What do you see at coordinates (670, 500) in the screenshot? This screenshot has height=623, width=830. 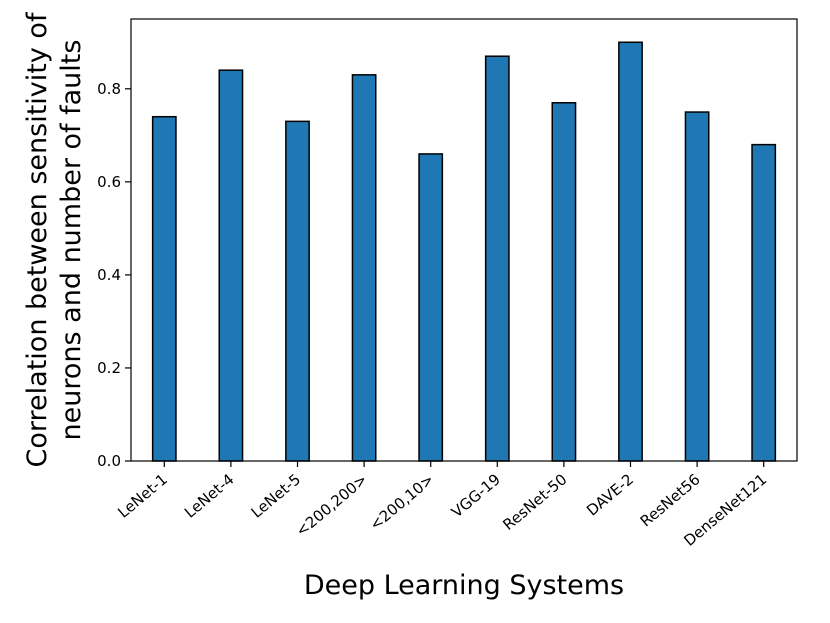 I see `x-tick-label-8: ResNet56` at bounding box center [670, 500].